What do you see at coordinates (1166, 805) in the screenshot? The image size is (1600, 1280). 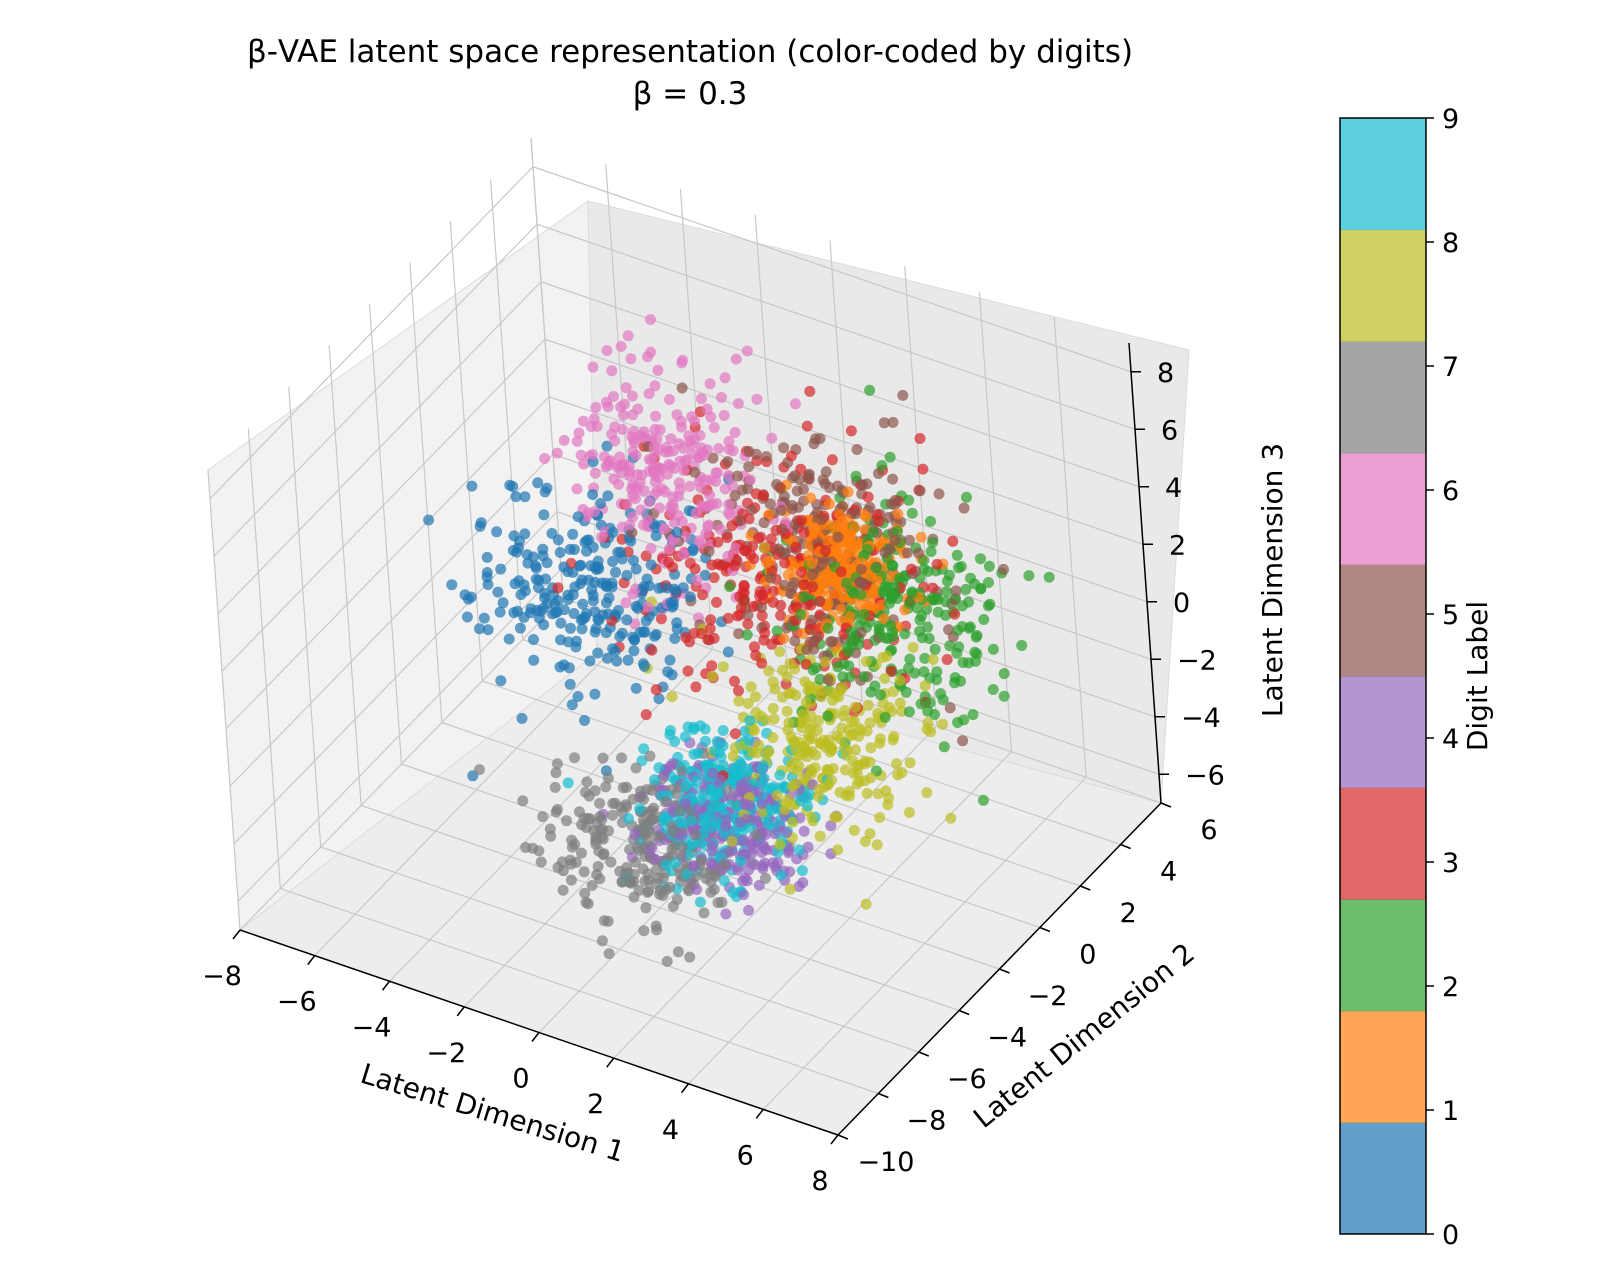 I see `y-tick-mark` at bounding box center [1166, 805].